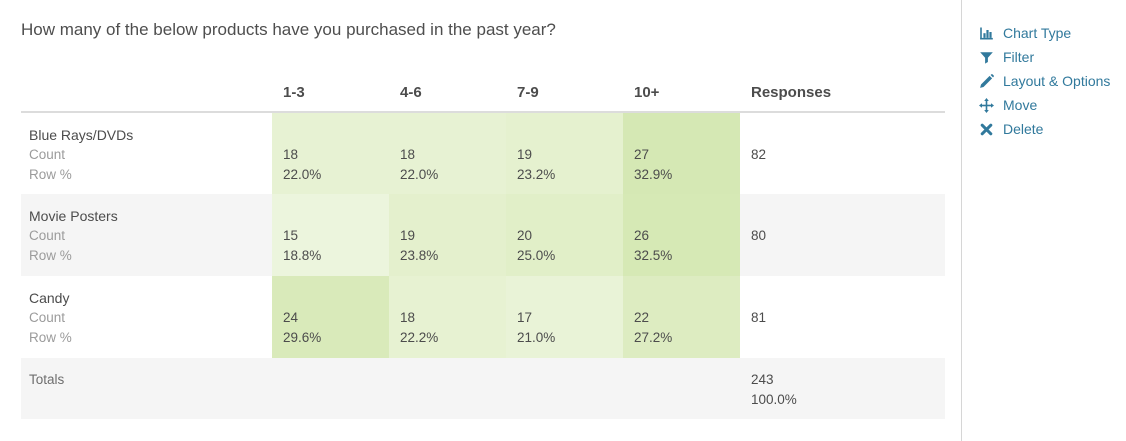  I want to click on pencil-icon, so click(986, 81).